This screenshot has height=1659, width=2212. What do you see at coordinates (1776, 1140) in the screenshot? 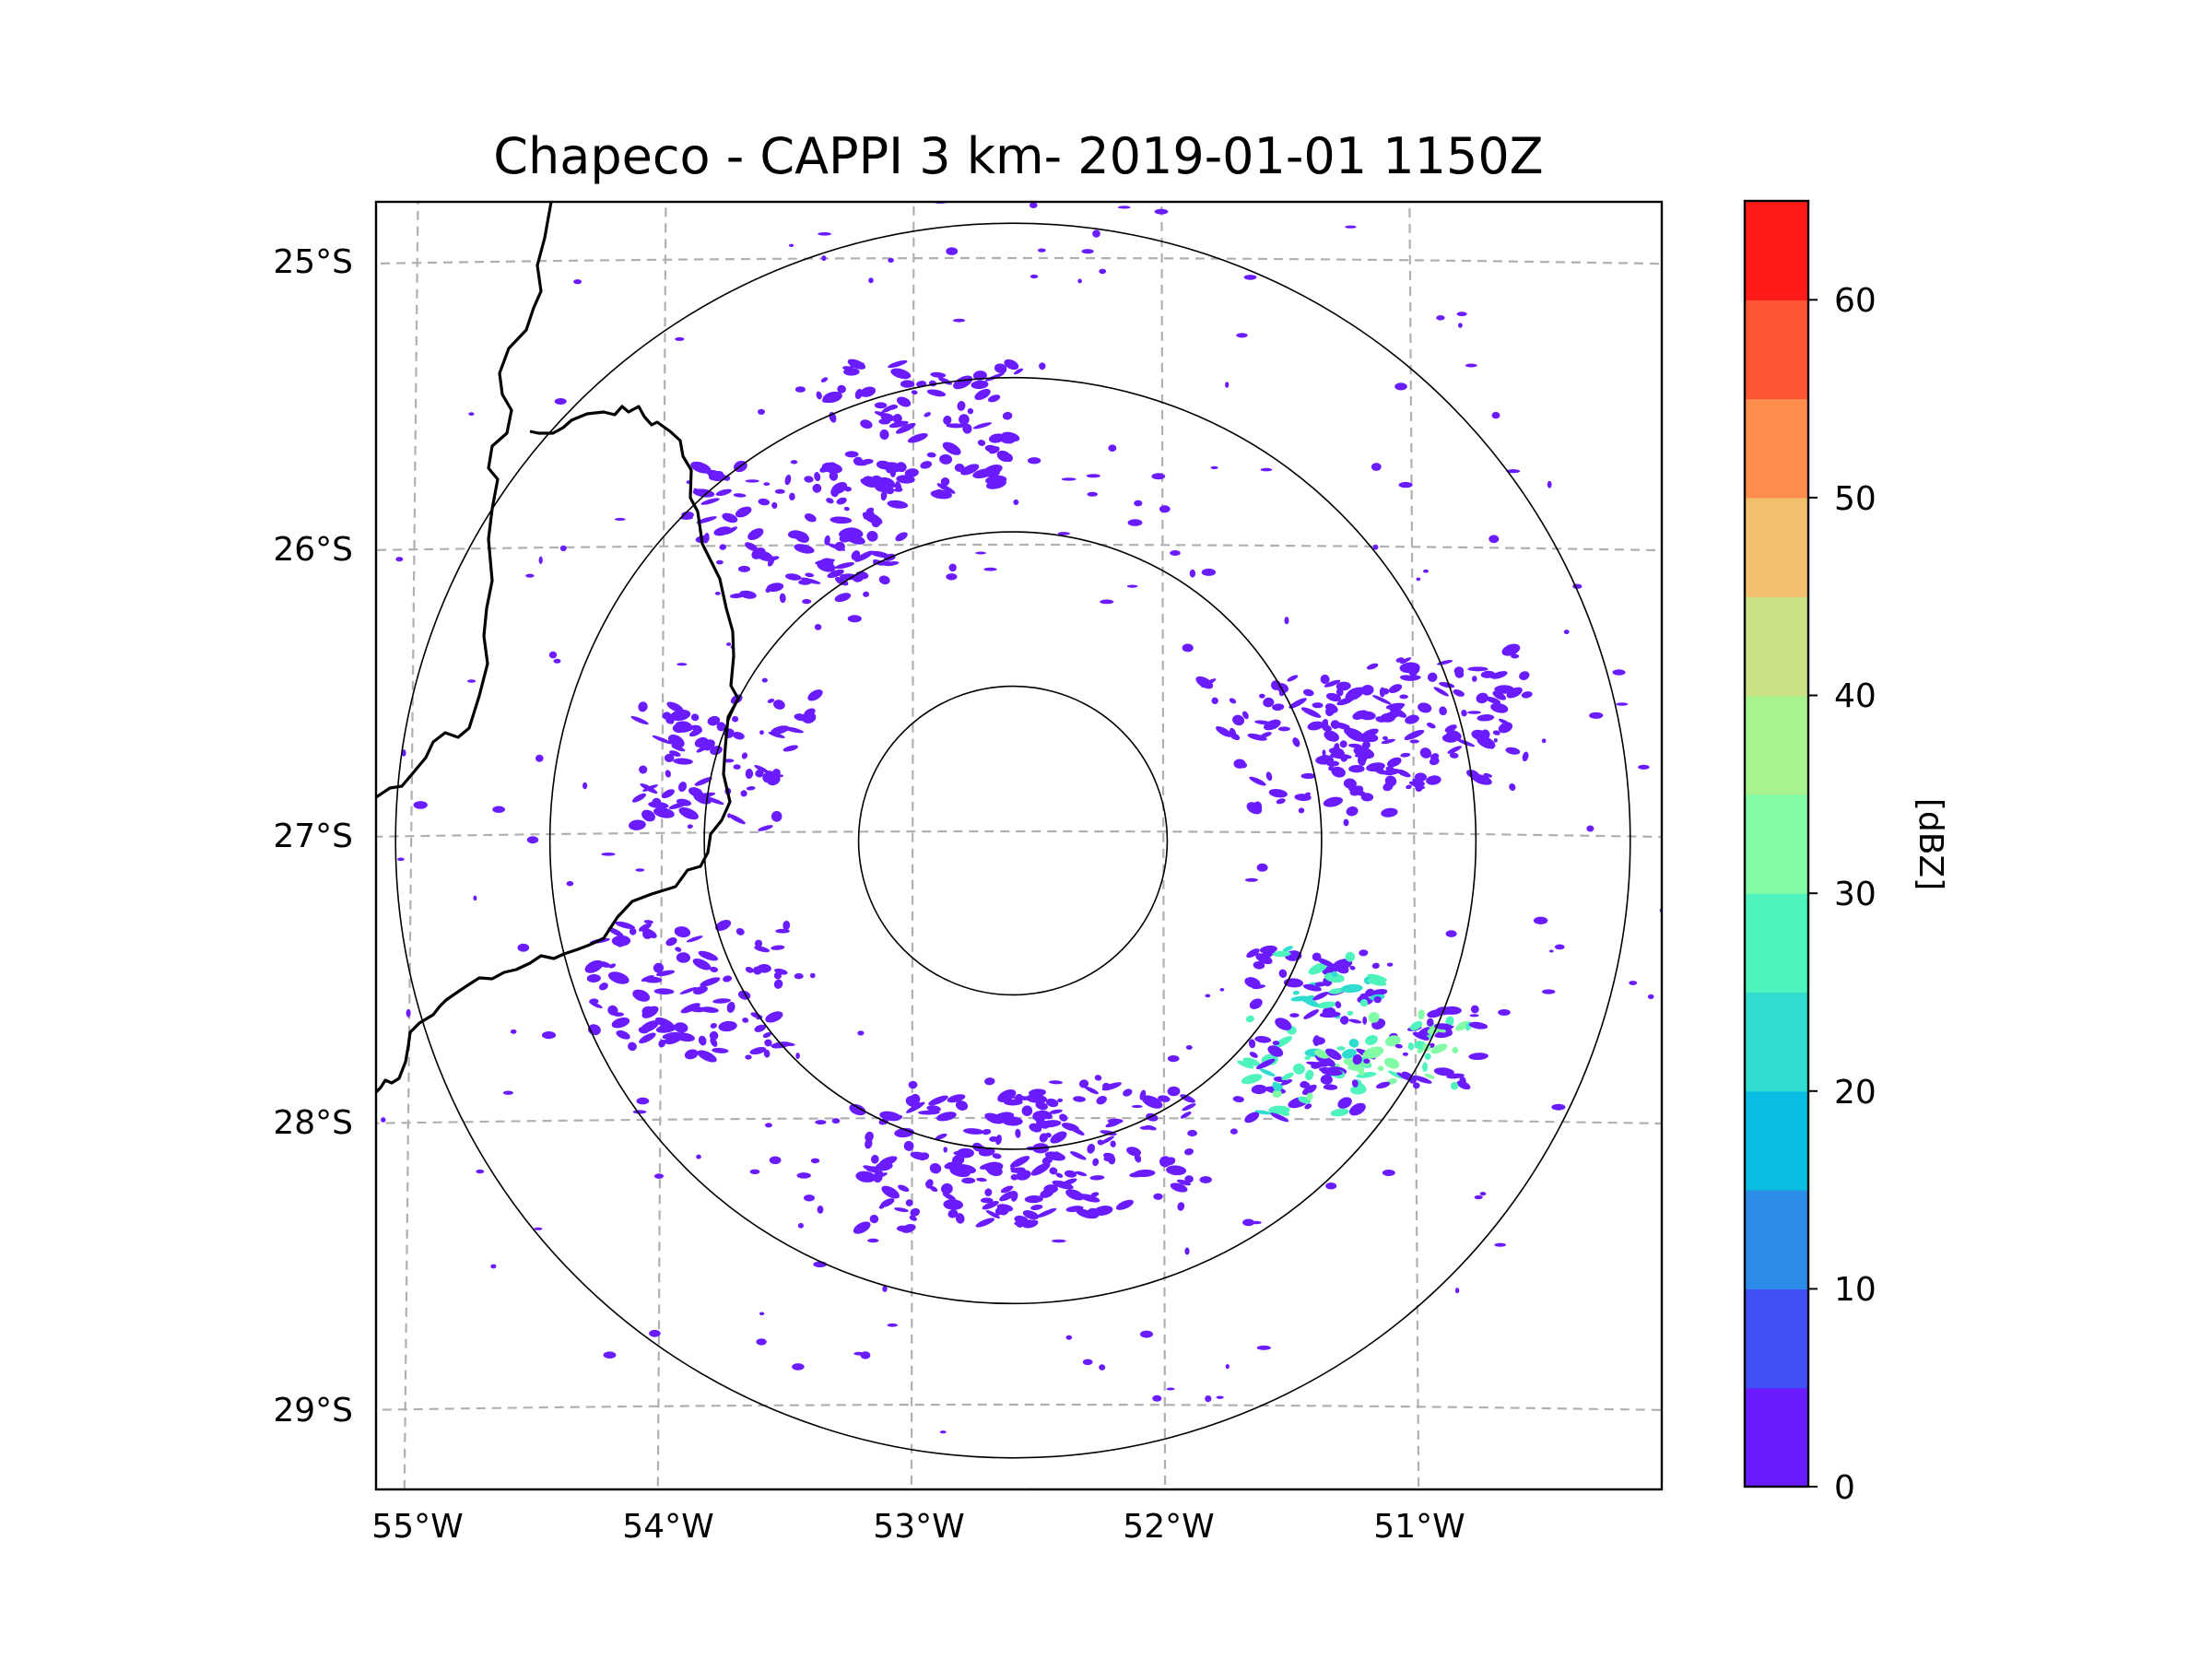
I see `colorbar-band` at bounding box center [1776, 1140].